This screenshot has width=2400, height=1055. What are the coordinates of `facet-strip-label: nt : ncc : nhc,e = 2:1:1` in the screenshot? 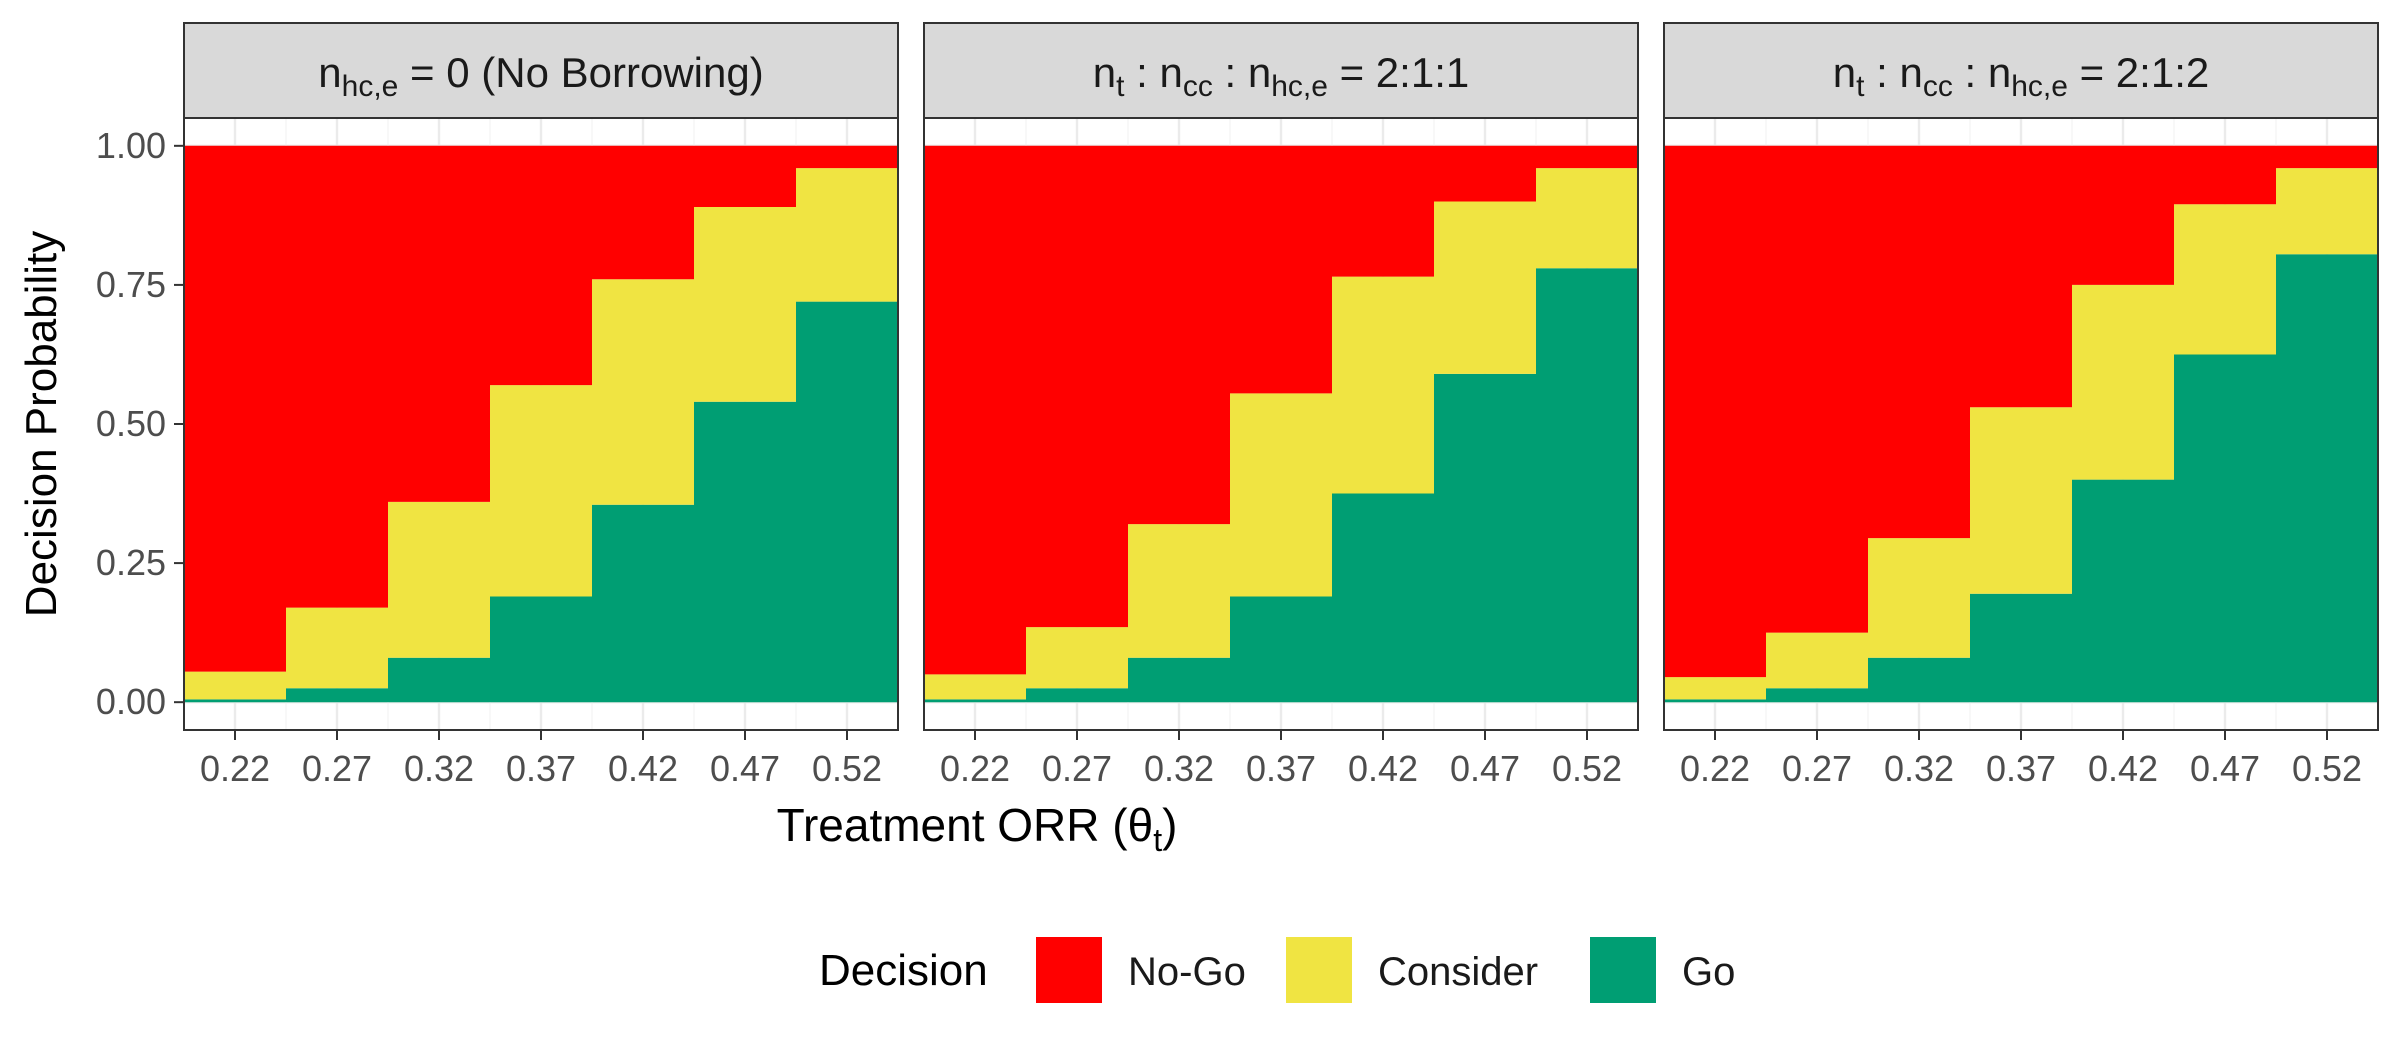 It's located at (1281, 76).